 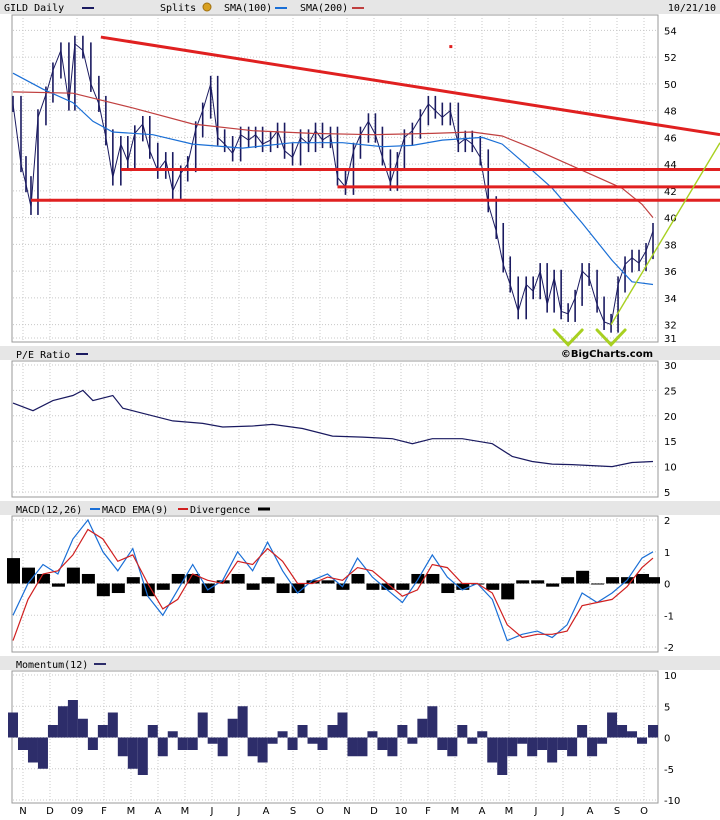 What do you see at coordinates (374, 811) in the screenshot?
I see `x-tick-label: D` at bounding box center [374, 811].